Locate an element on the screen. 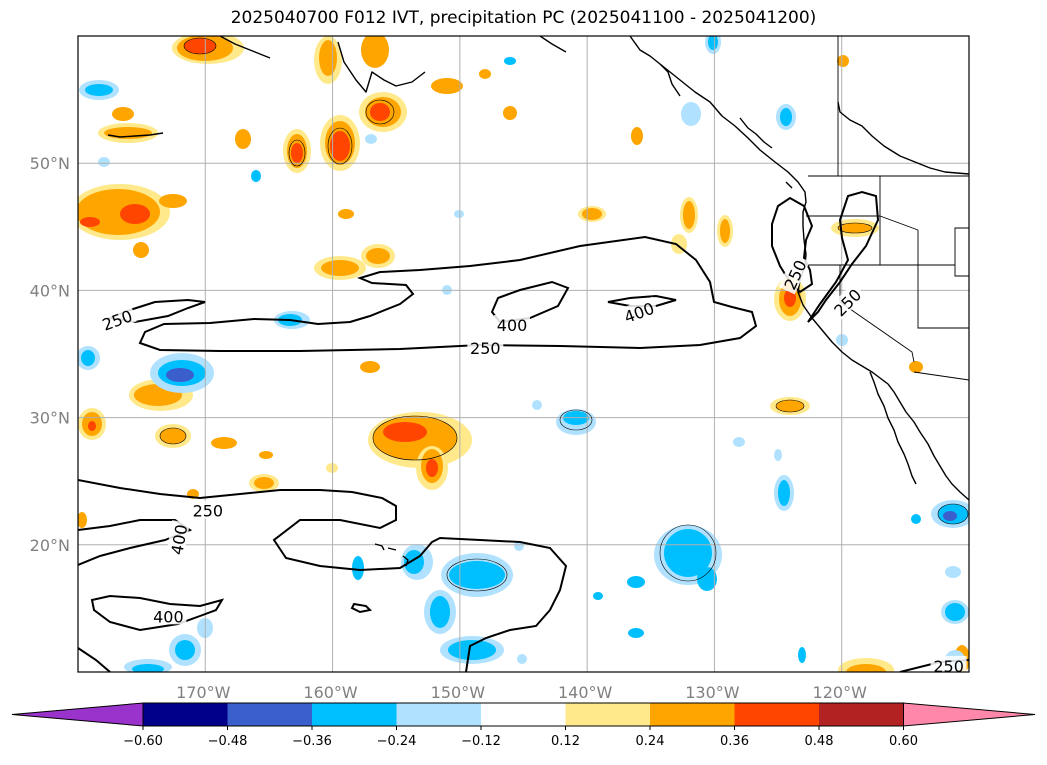  ivt-label-8: 400 is located at coordinates (168, 616).